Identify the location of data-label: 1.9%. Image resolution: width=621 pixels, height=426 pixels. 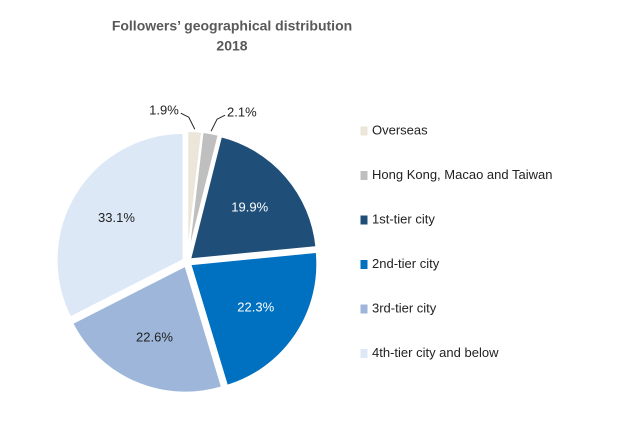
(164, 110).